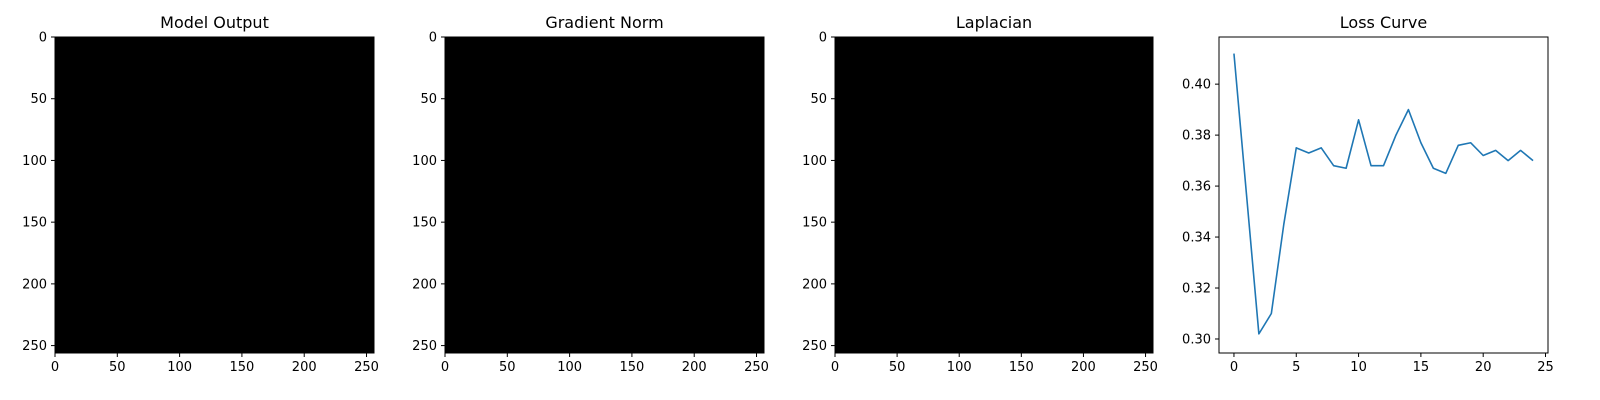 The width and height of the screenshot is (1600, 400). Describe the element at coordinates (214, 22) in the screenshot. I see `chart-title: Model Output` at that location.